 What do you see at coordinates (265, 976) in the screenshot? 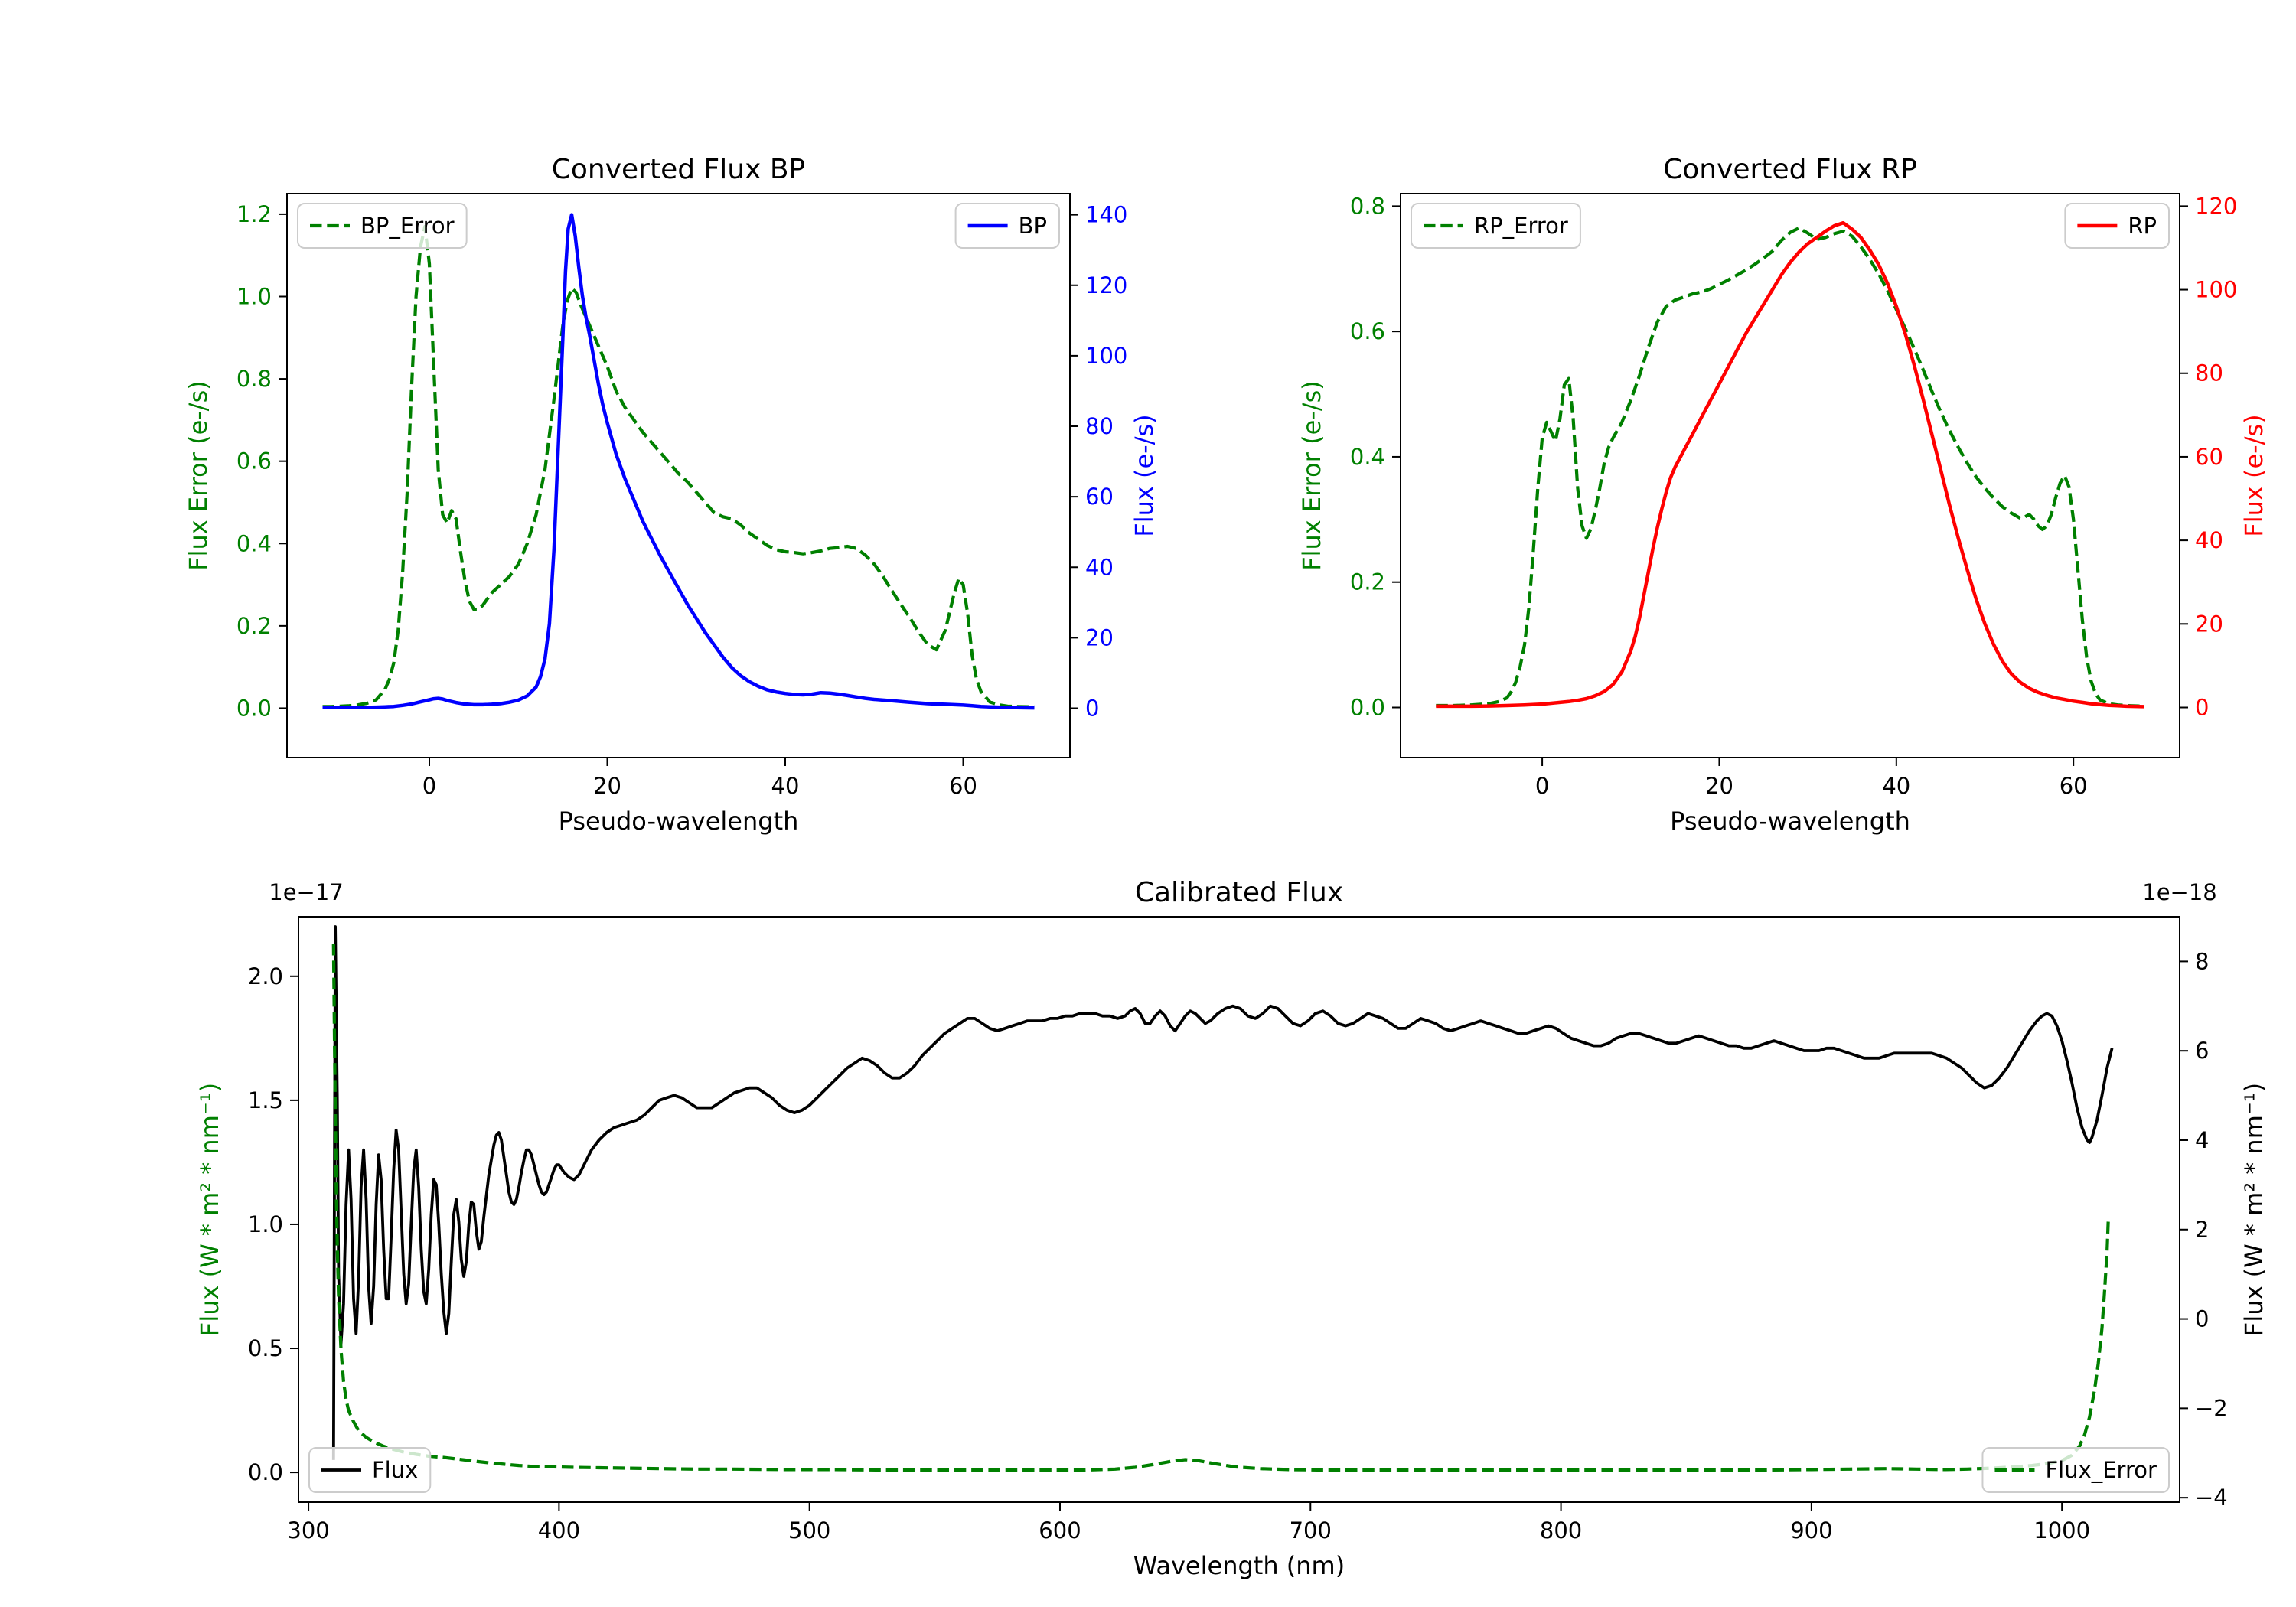
I see `y-tick-label-left: 2.0` at bounding box center [265, 976].